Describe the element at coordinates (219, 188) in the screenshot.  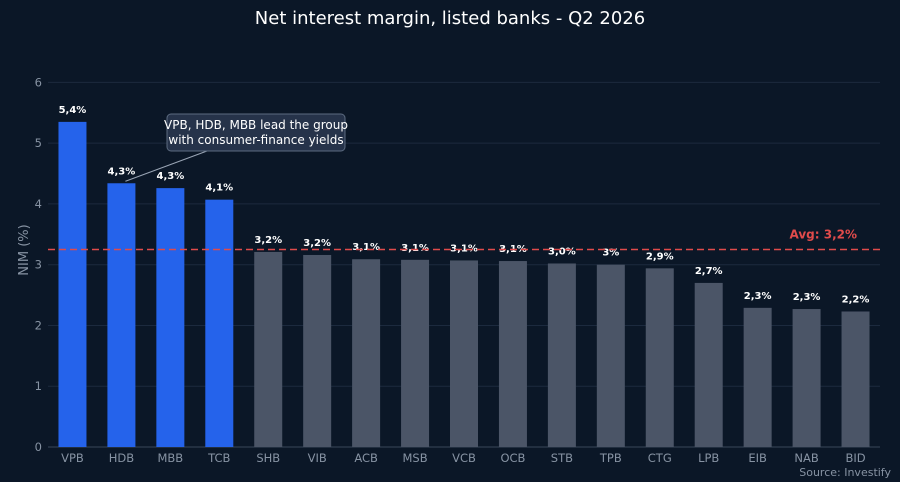
I see `data-label: 4,1%` at that location.